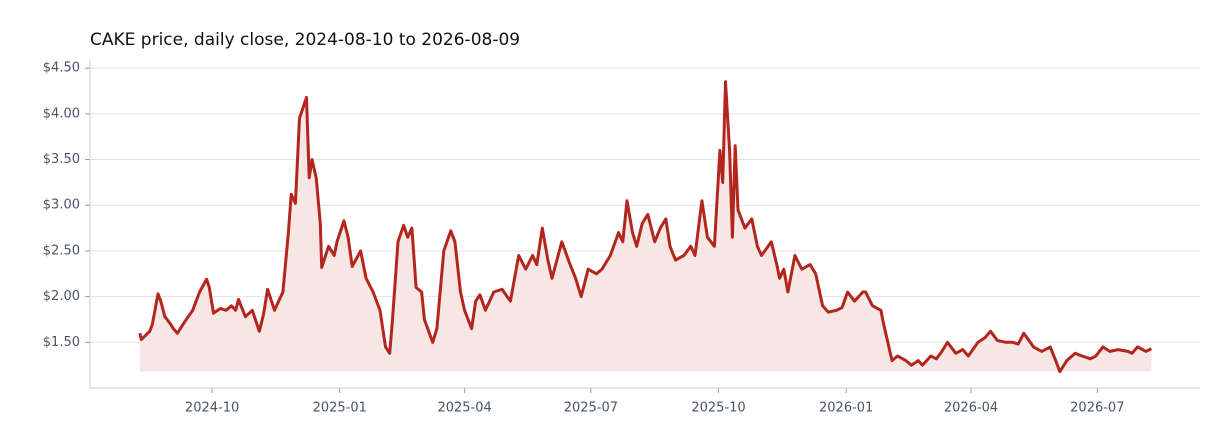 The image size is (1232, 448). What do you see at coordinates (61, 68) in the screenshot?
I see `y-tick-label: $4.50` at bounding box center [61, 68].